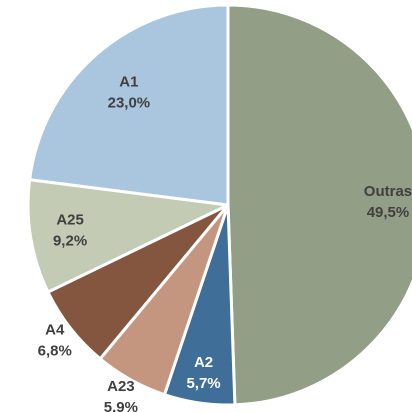 The width and height of the screenshot is (412, 412). Describe the element at coordinates (129, 102) in the screenshot. I see `slice-value-label: 23,0%` at that location.